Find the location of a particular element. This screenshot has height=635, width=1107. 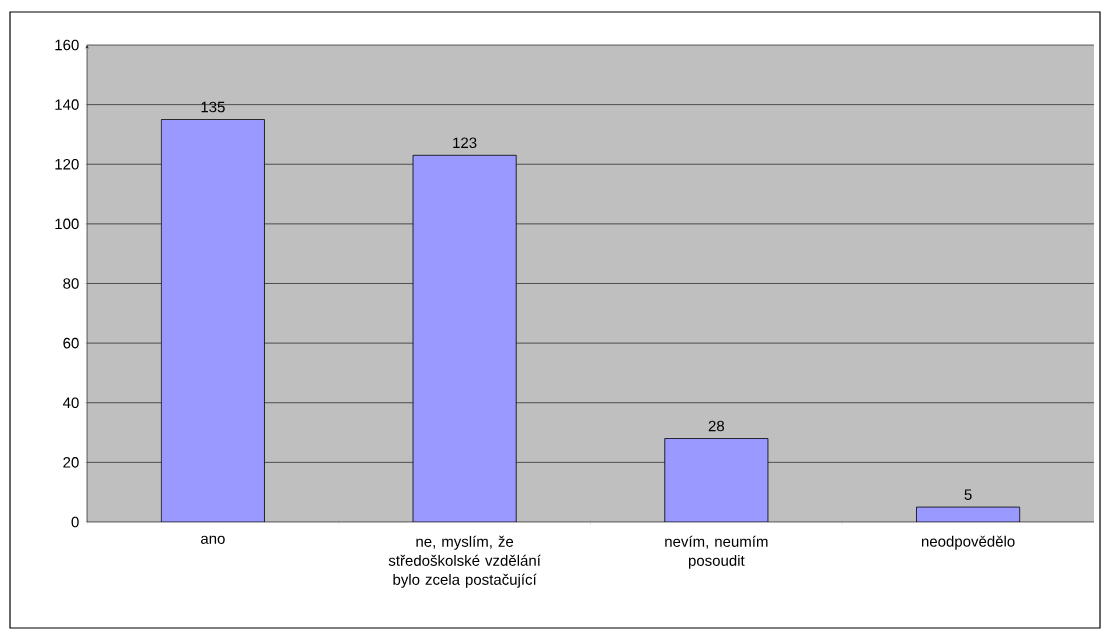

data-label: 123 is located at coordinates (465, 143).